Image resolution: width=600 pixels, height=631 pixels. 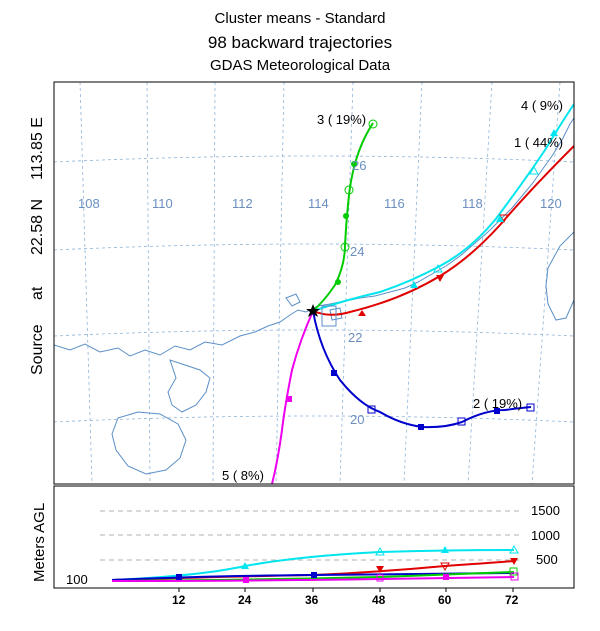 I want to click on height-x-tick-marks, so click(x=346, y=590).